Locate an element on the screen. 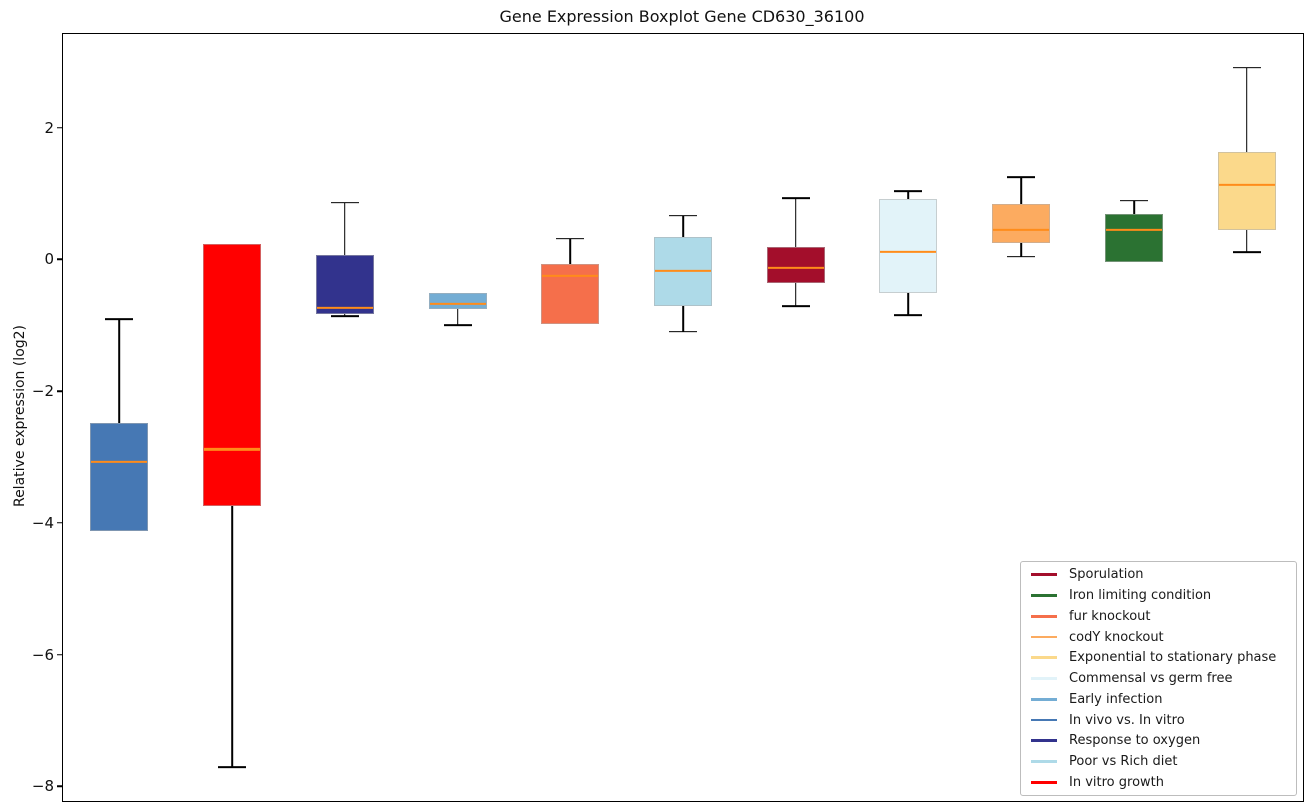 Image resolution: width=1309 pixels, height=812 pixels. legend-item: In vivo vs. In vitro is located at coordinates (1158, 720).